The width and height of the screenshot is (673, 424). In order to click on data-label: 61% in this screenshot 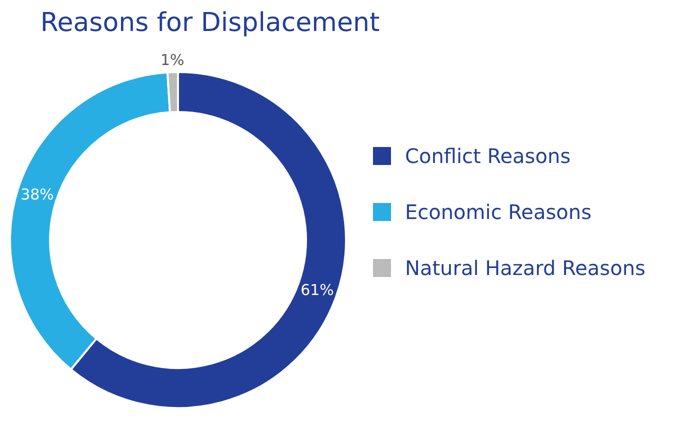, I will do `click(317, 290)`.